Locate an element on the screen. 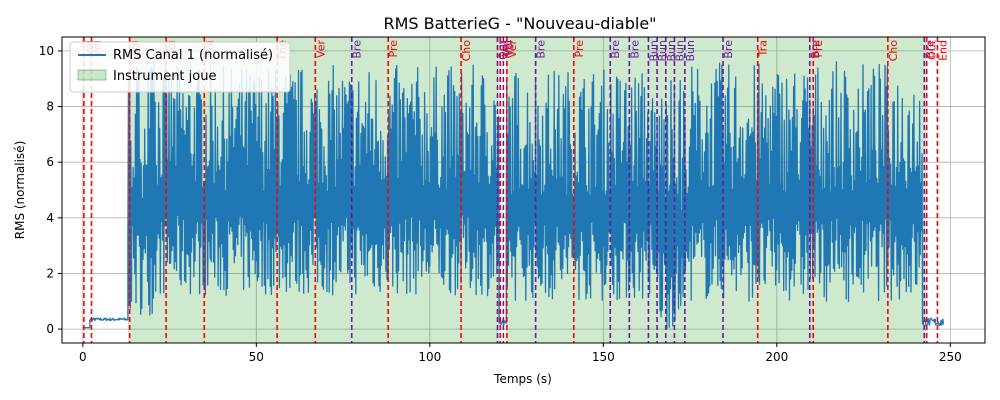 The height and width of the screenshot is (400, 1000). x-tick-label: 50 is located at coordinates (256, 357).